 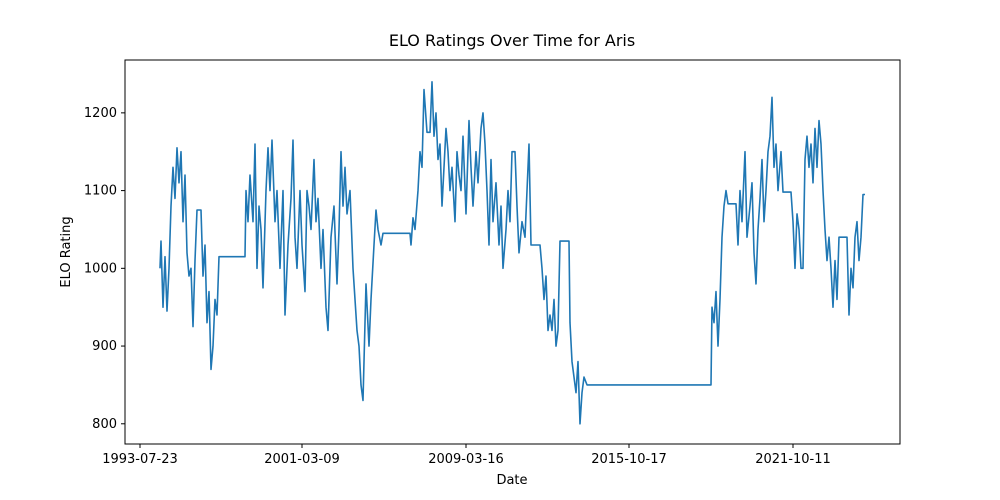 What do you see at coordinates (100, 268) in the screenshot?
I see `y-tick-label: 1000` at bounding box center [100, 268].